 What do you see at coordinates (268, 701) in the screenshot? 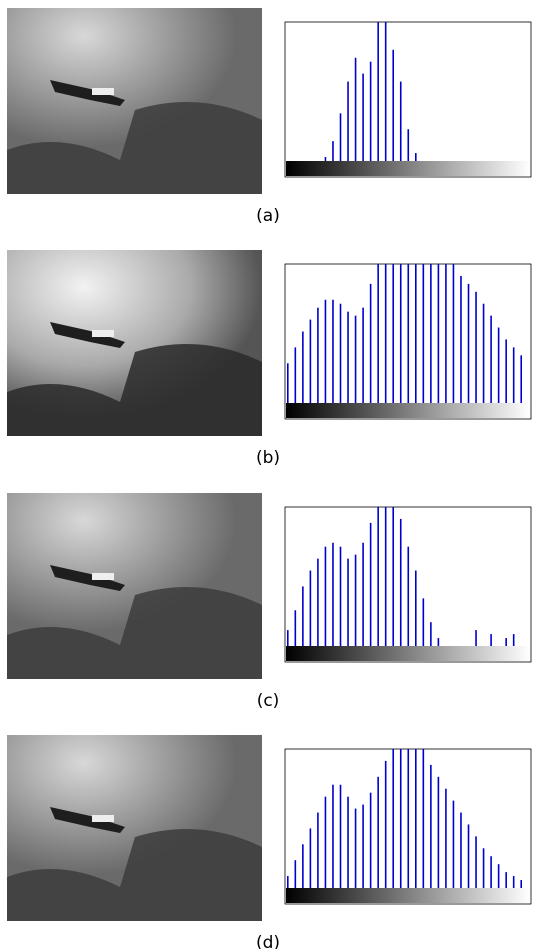
I see `panel-caption: (c)` at bounding box center [268, 701].